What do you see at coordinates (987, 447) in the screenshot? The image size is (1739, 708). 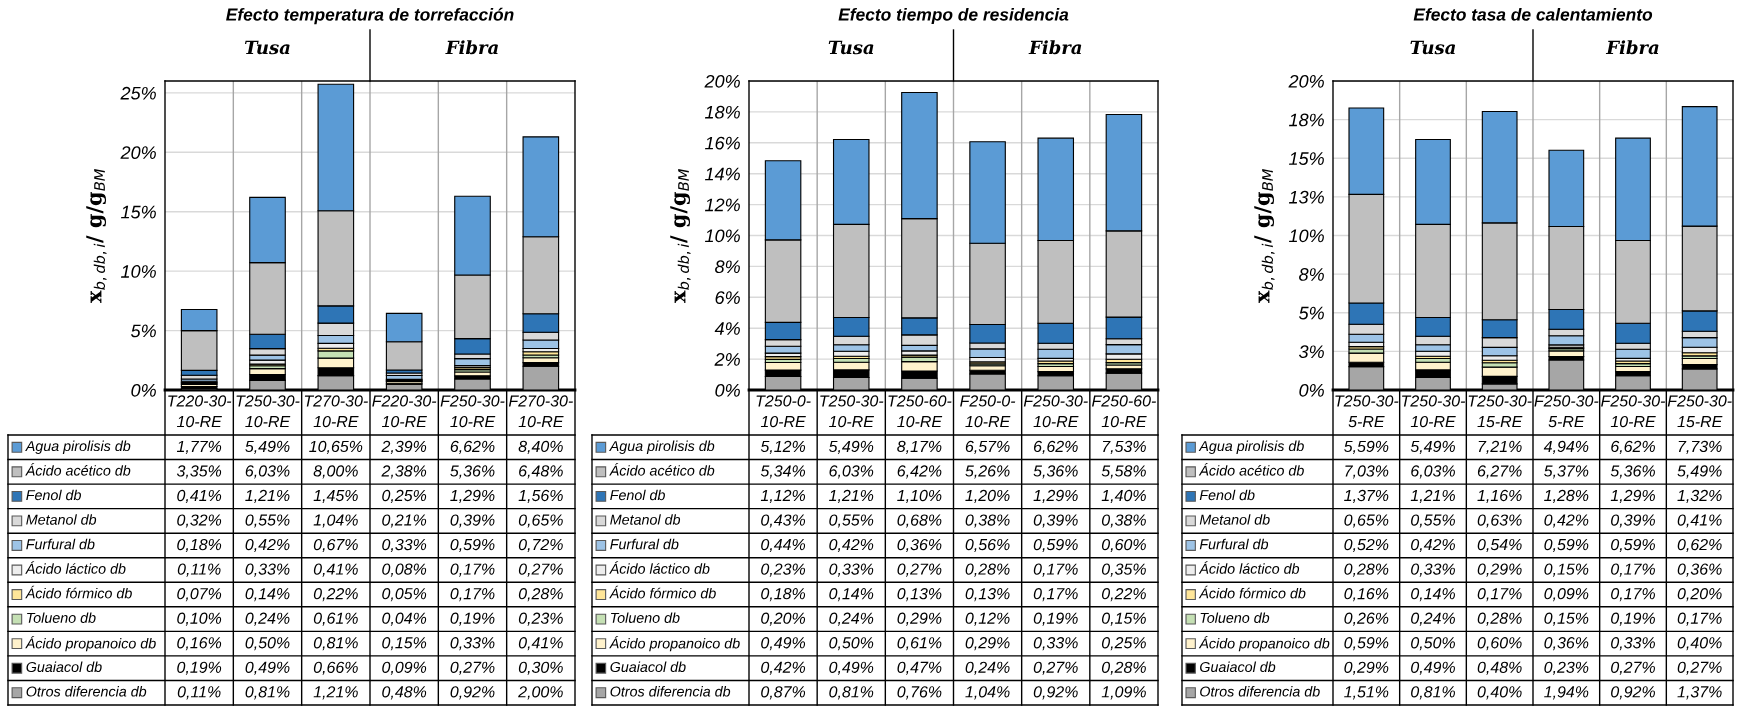 I see `data-label: 6,57%` at bounding box center [987, 447].